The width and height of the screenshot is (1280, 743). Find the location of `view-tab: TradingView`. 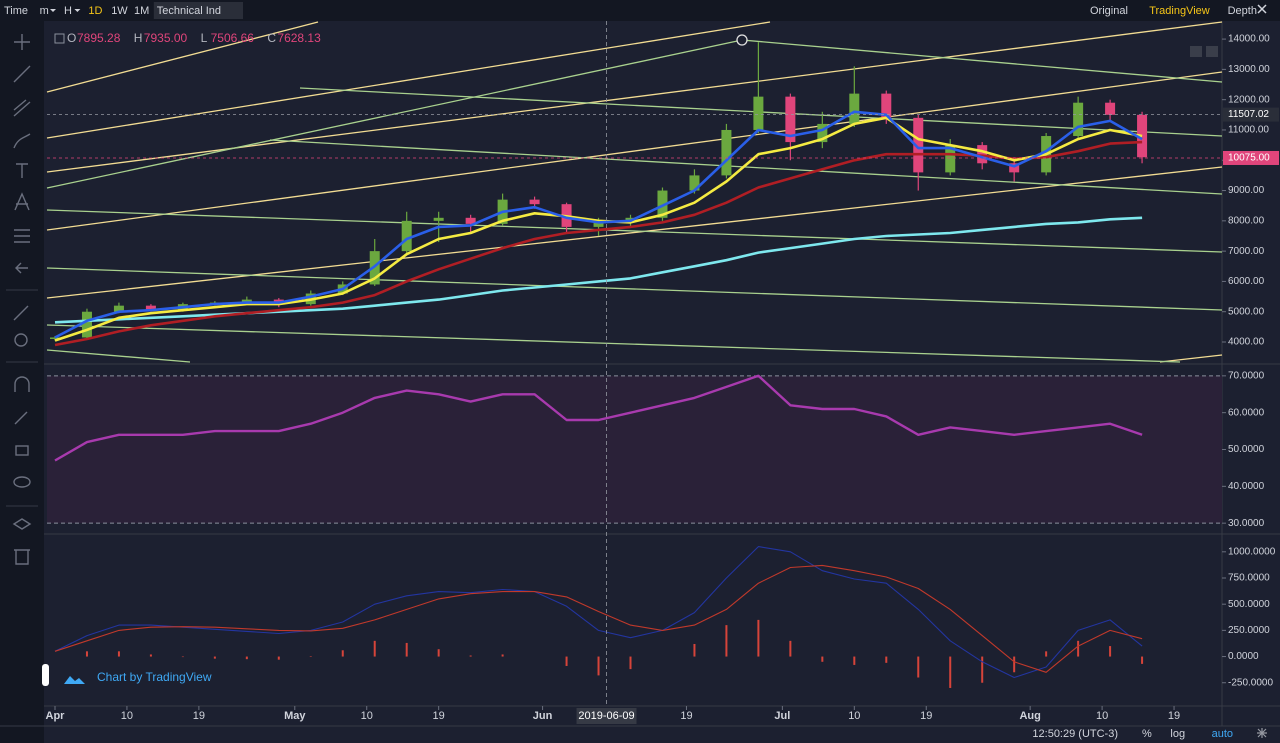

view-tab: TradingView is located at coordinates (1179, 11).